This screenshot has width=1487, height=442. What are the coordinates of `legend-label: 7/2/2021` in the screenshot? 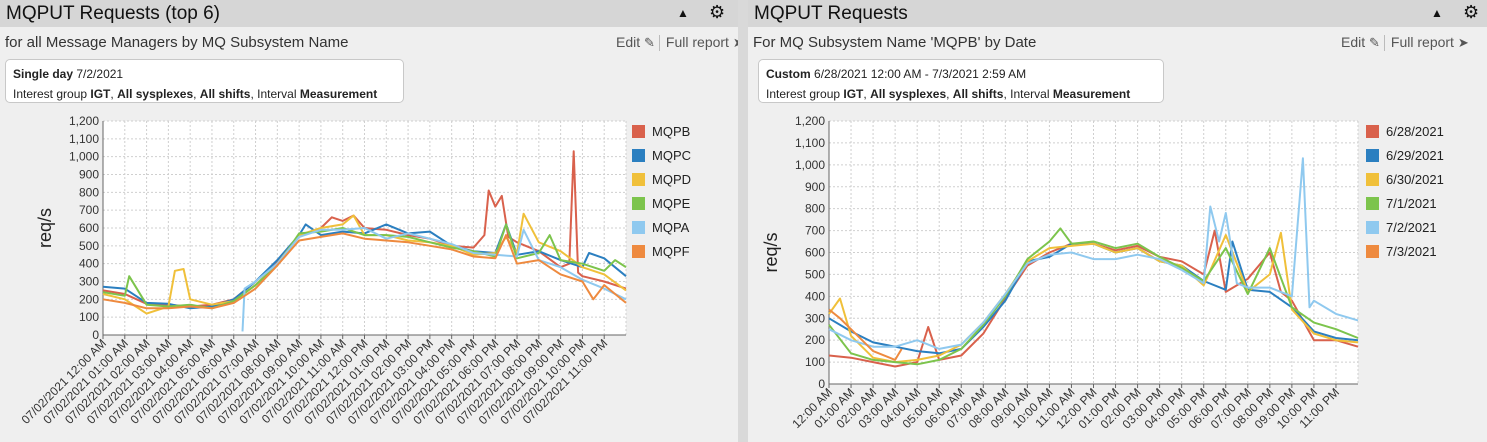 It's located at (1411, 227).